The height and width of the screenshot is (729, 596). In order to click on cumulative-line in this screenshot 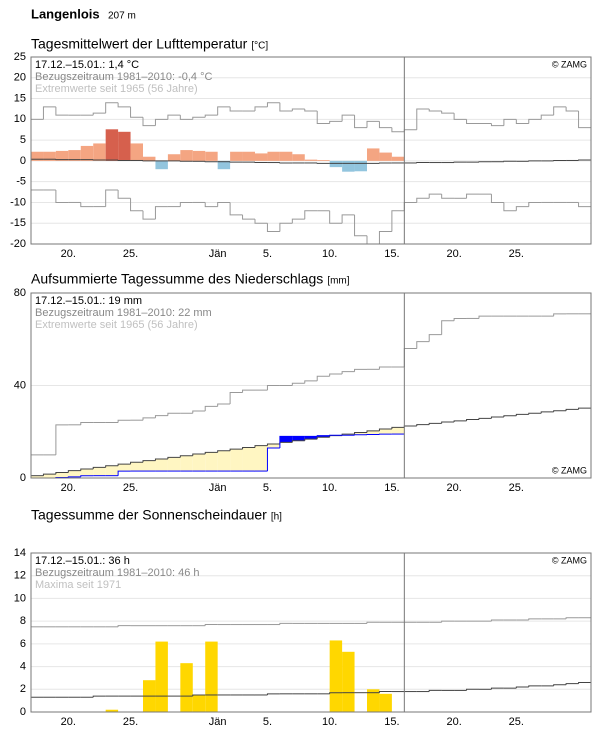, I will do `click(124, 473)`.